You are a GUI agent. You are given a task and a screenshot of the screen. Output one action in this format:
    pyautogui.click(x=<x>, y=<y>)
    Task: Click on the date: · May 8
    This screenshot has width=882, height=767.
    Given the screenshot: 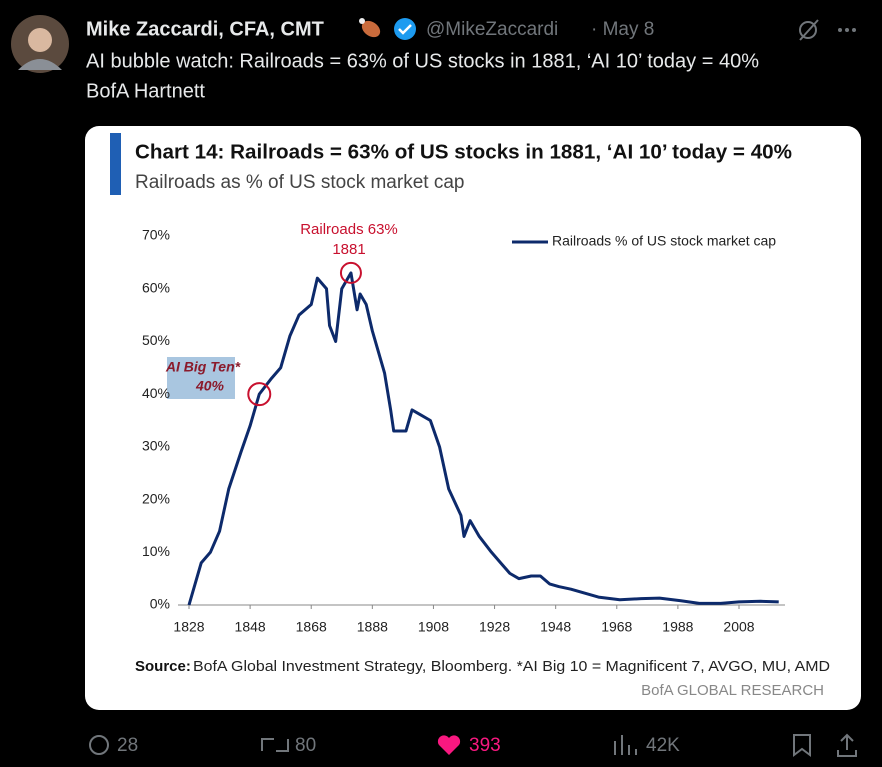 What is the action you would take?
    pyautogui.click(x=622, y=29)
    